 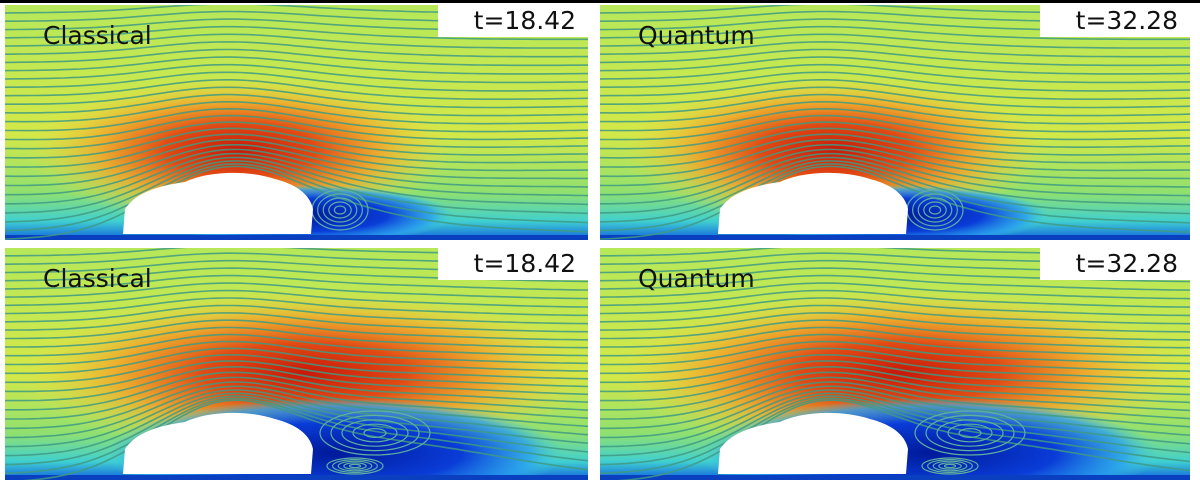 I want to click on method-label: Quantum, so click(x=696, y=35).